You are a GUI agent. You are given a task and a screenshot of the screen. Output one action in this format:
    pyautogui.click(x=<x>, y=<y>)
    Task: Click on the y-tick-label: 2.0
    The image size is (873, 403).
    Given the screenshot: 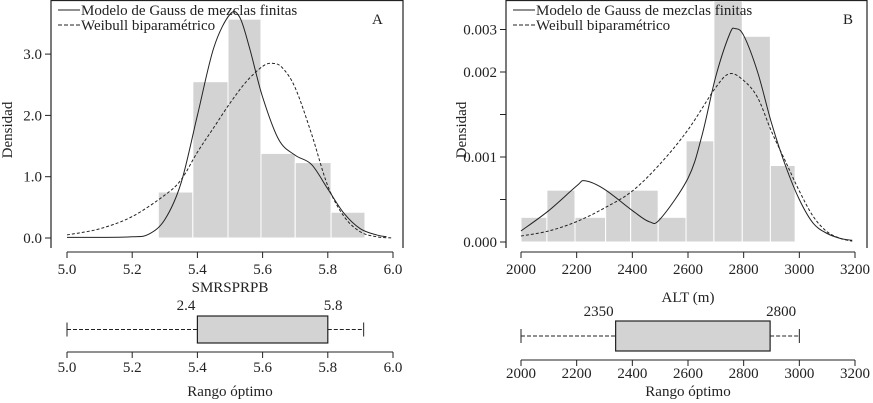 What is the action you would take?
    pyautogui.click(x=32, y=116)
    